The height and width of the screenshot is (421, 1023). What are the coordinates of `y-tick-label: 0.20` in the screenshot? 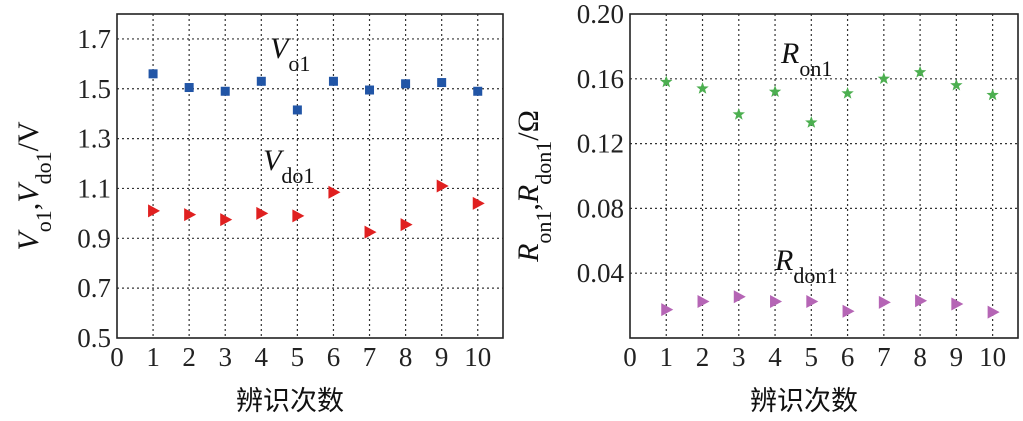 It's located at (600, 14).